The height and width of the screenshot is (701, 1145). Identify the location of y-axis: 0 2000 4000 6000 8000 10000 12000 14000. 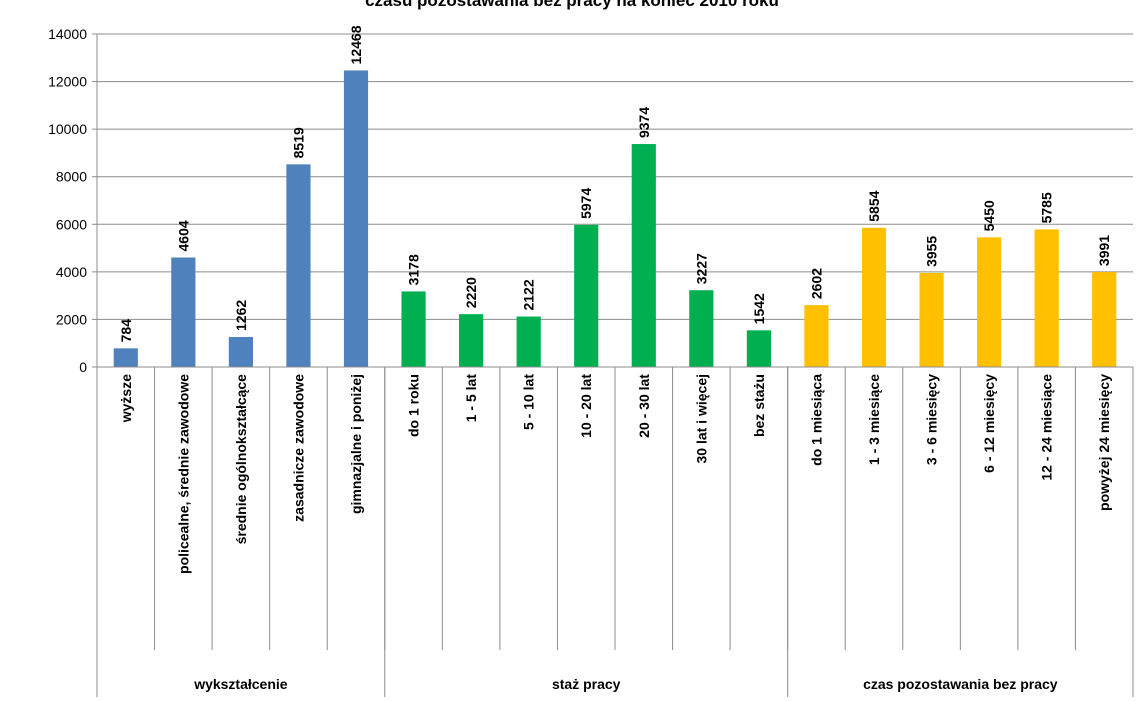
(73, 361).